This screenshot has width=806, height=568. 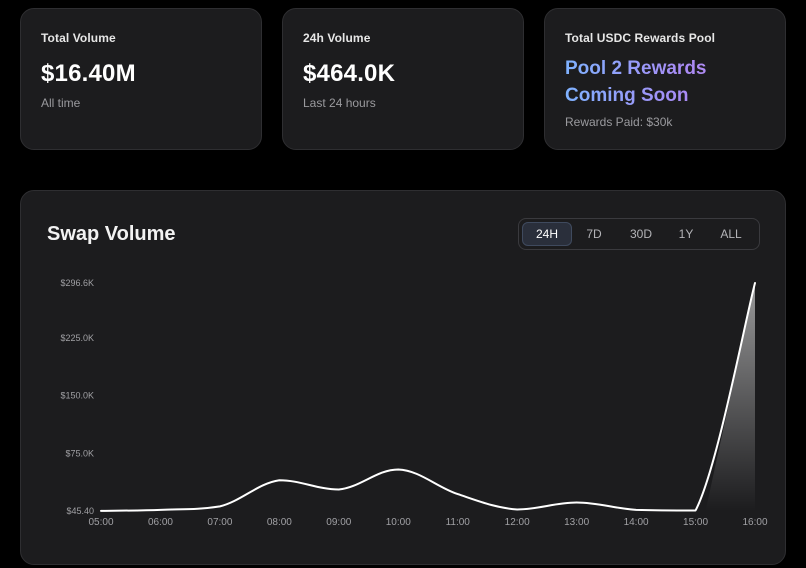 I want to click on rewards-title: Total USDC Rewards Pool, so click(x=640, y=38).